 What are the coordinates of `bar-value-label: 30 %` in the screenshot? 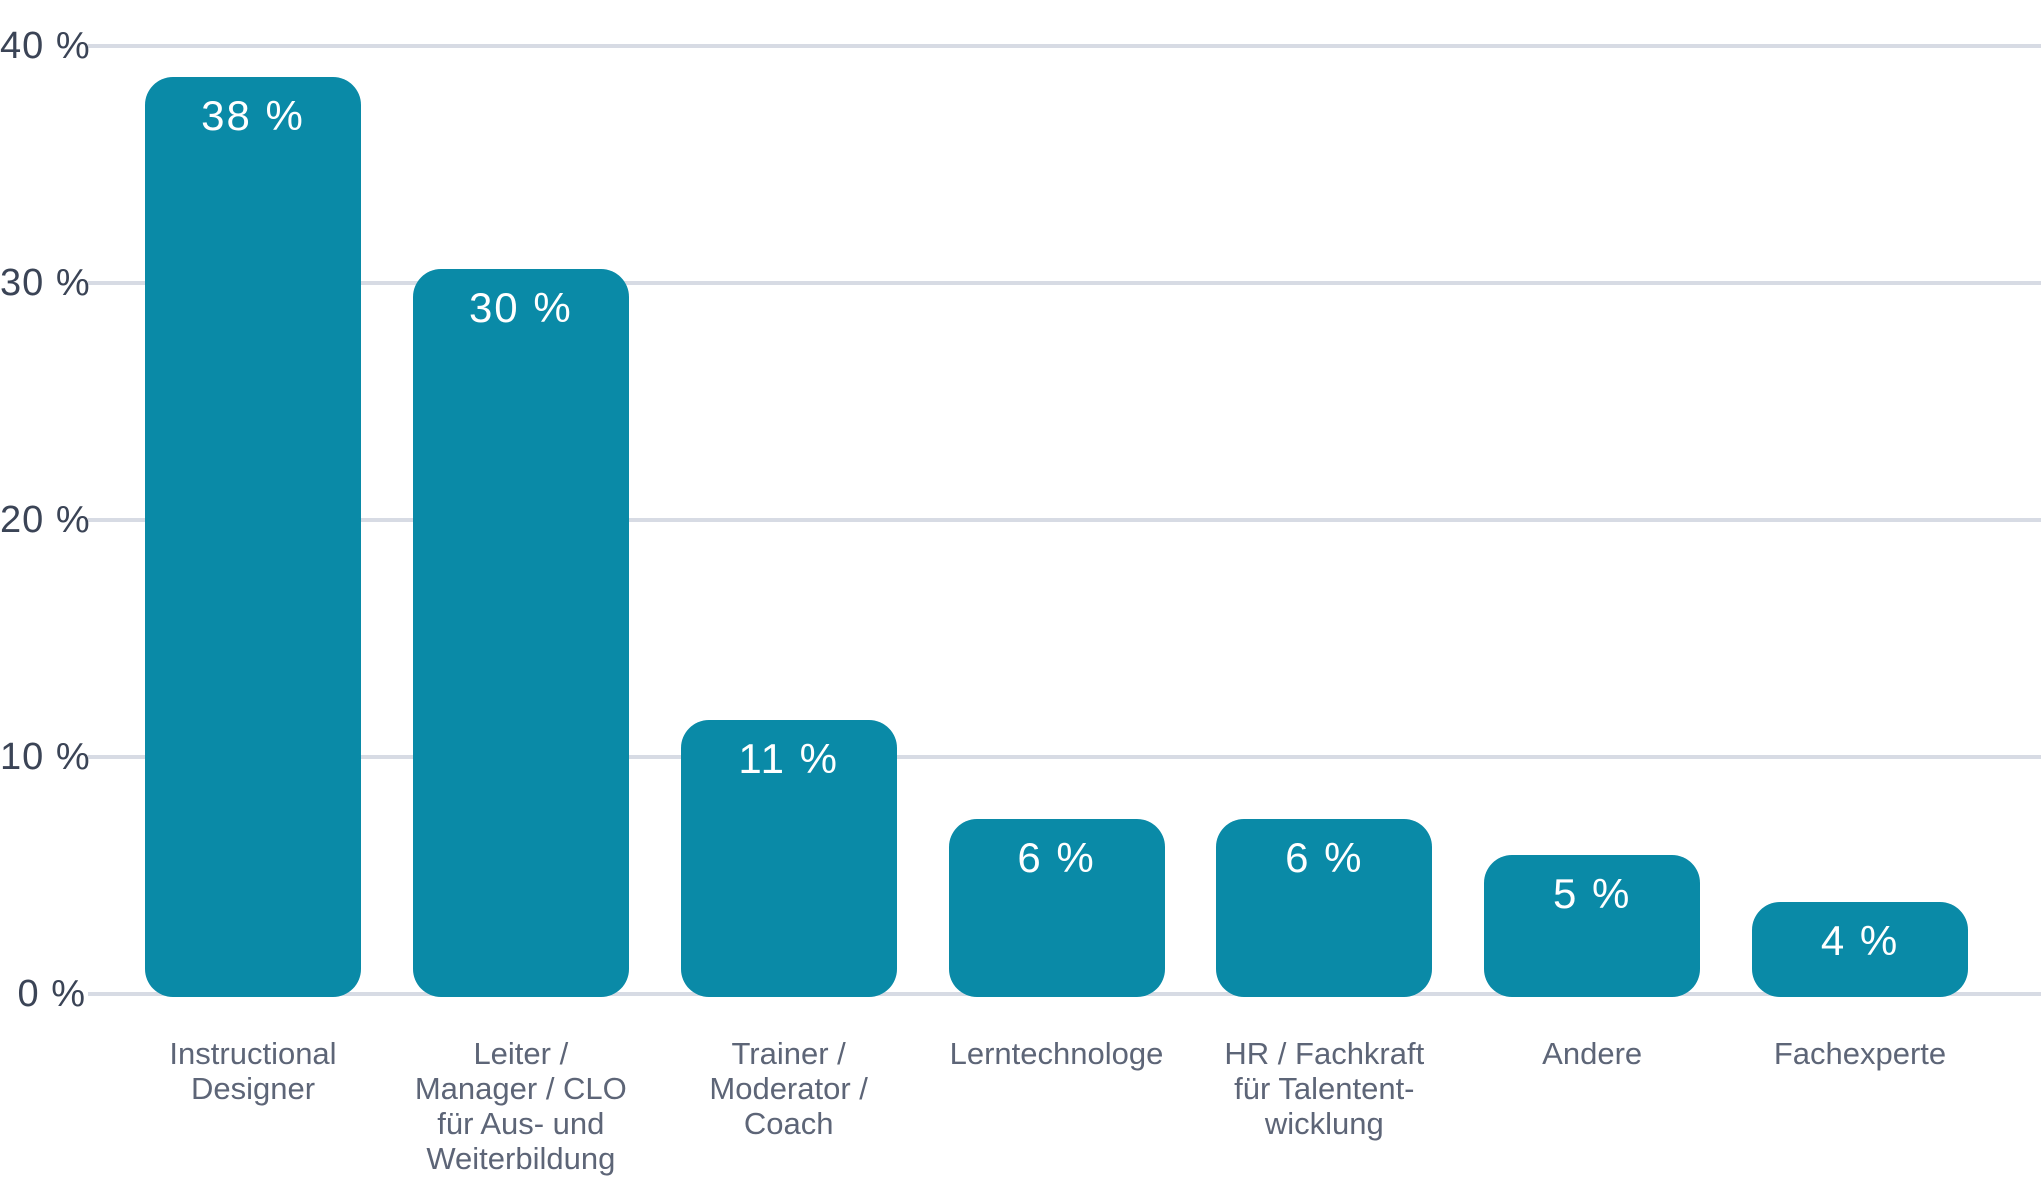 It's located at (520, 308).